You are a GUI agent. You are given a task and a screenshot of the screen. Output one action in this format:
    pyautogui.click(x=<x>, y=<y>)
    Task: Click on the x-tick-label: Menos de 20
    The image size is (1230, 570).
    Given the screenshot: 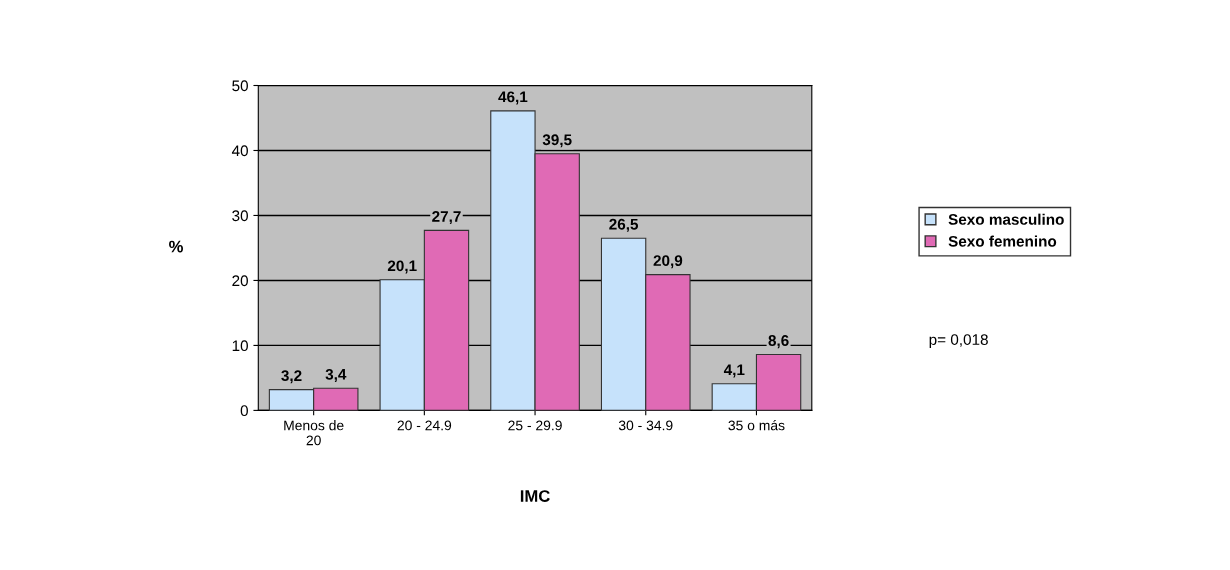 What is the action you would take?
    pyautogui.click(x=314, y=433)
    